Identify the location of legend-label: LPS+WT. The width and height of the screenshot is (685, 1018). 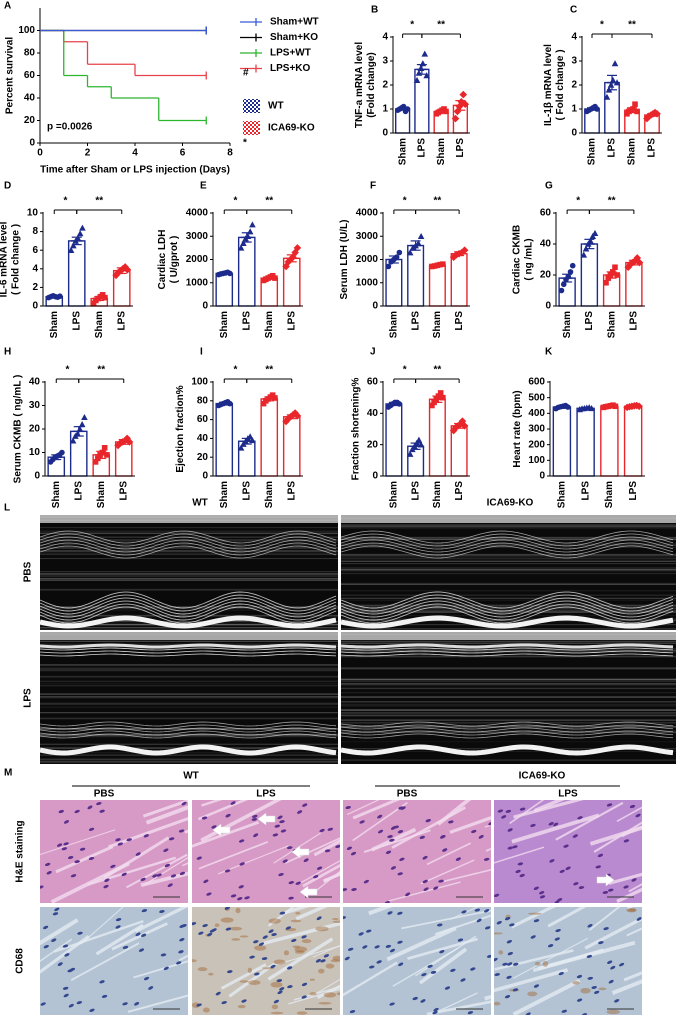
(290, 53).